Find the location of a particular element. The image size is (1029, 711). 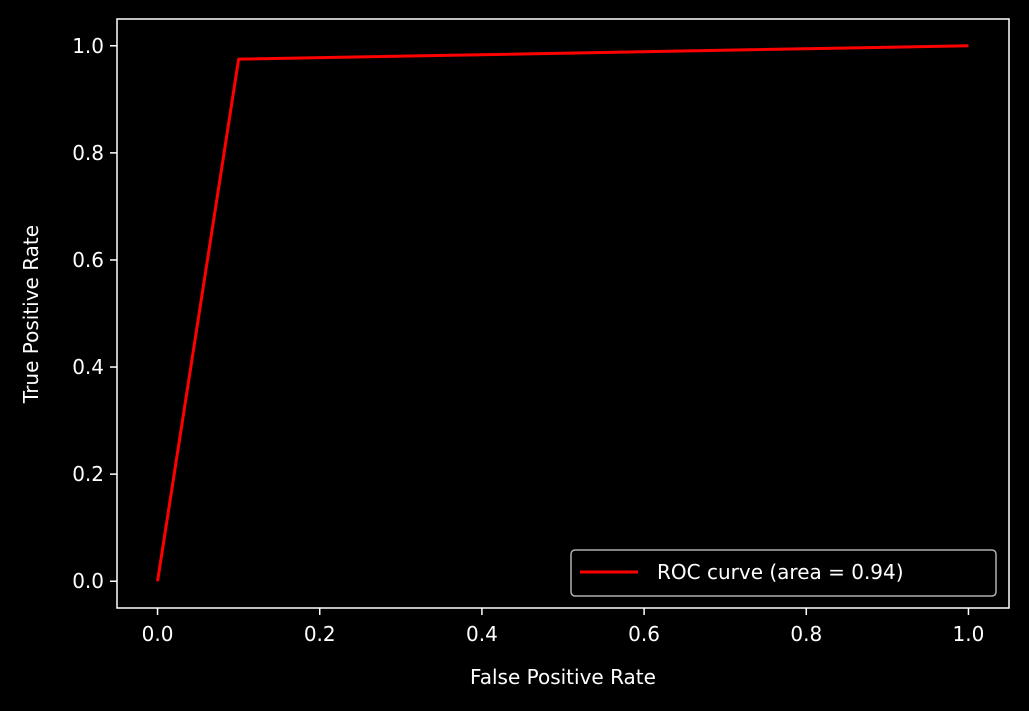

y-axis-title: True Positive Rate is located at coordinates (31, 314).